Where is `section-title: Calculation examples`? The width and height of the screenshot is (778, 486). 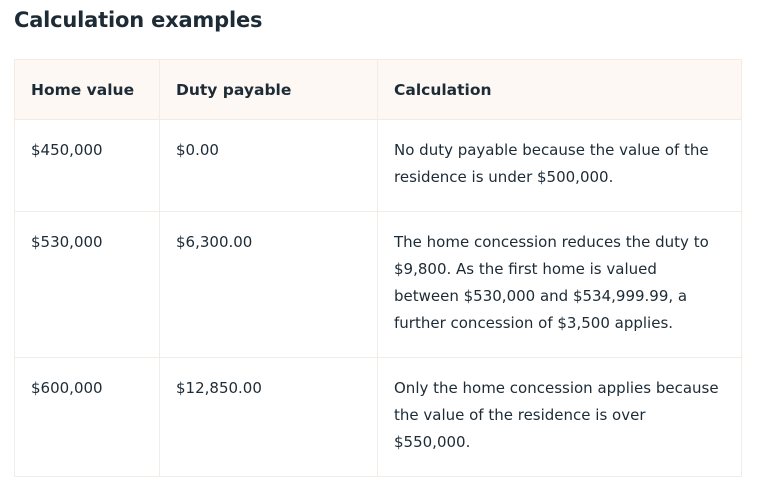
section-title: Calculation examples is located at coordinates (138, 20).